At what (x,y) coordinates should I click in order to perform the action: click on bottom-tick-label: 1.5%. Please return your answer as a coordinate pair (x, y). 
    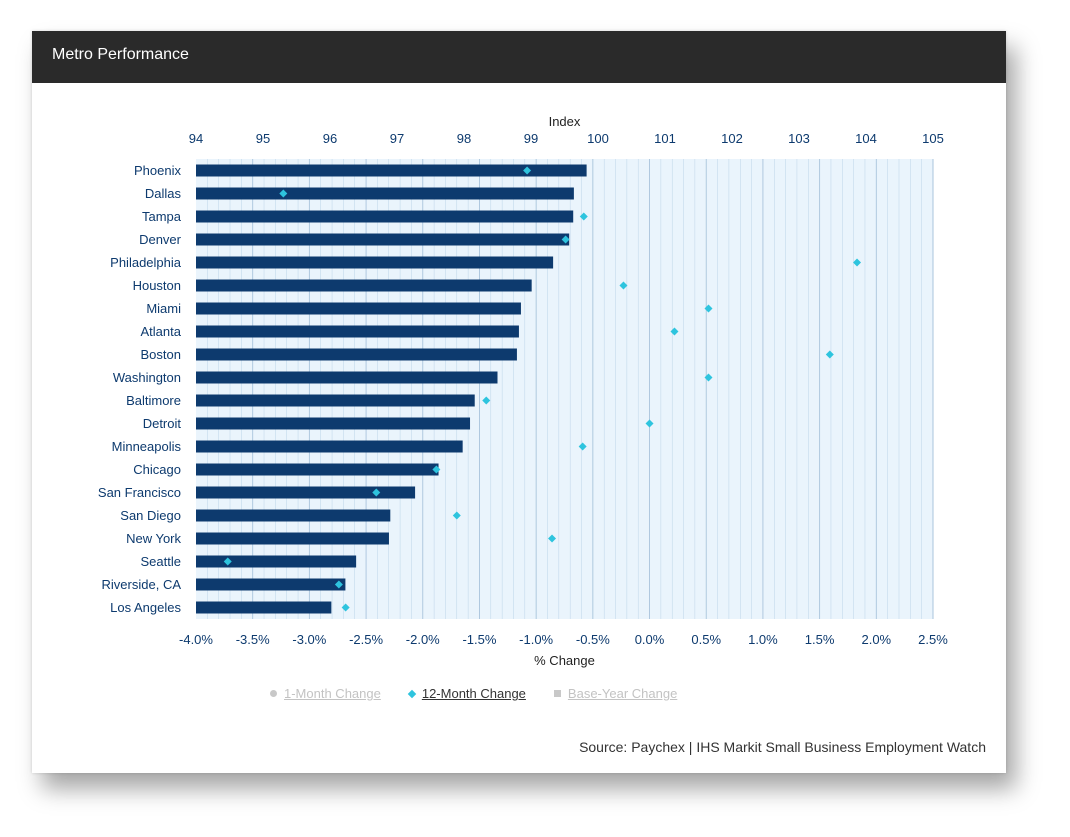
    Looking at the image, I should click on (820, 639).